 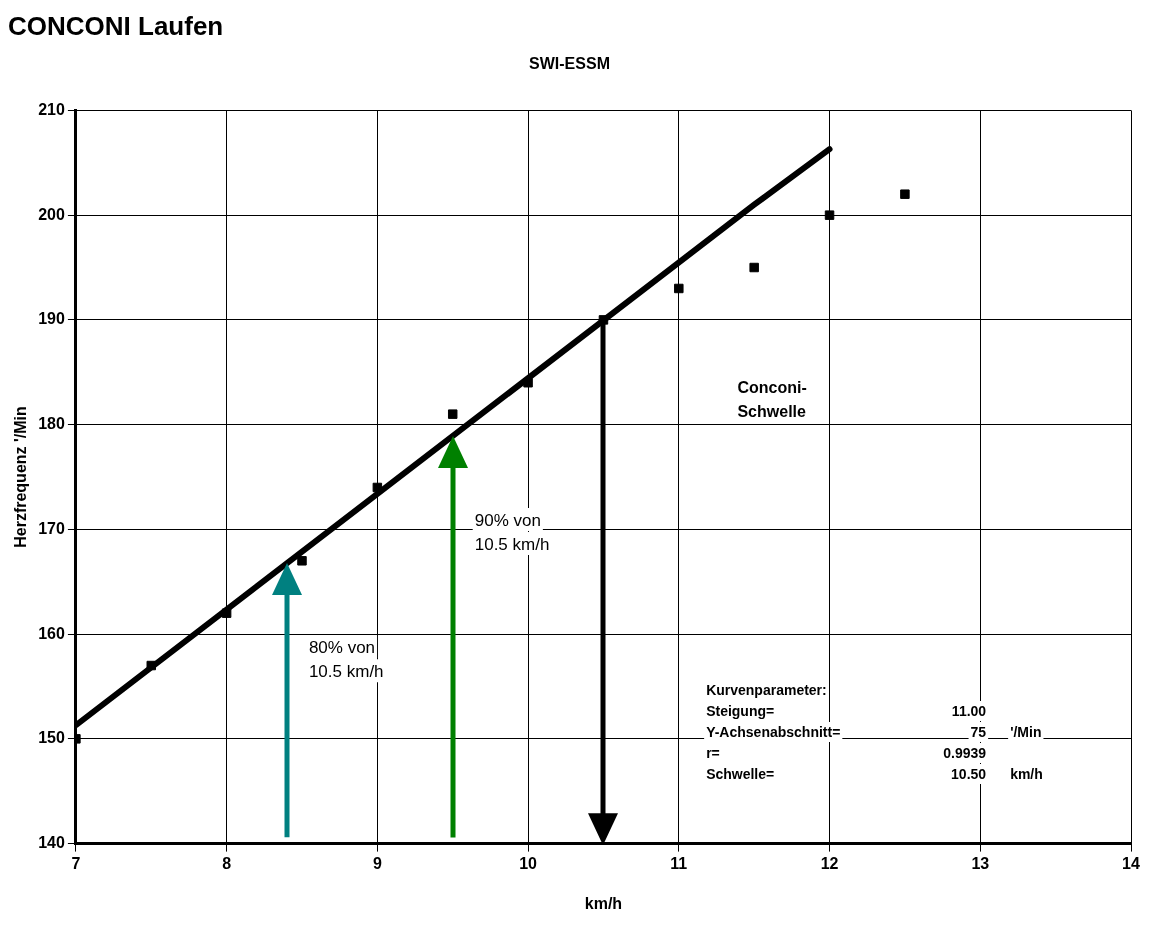 I want to click on text: Schwelle= 10.50 km/h, so click(x=874, y=773).